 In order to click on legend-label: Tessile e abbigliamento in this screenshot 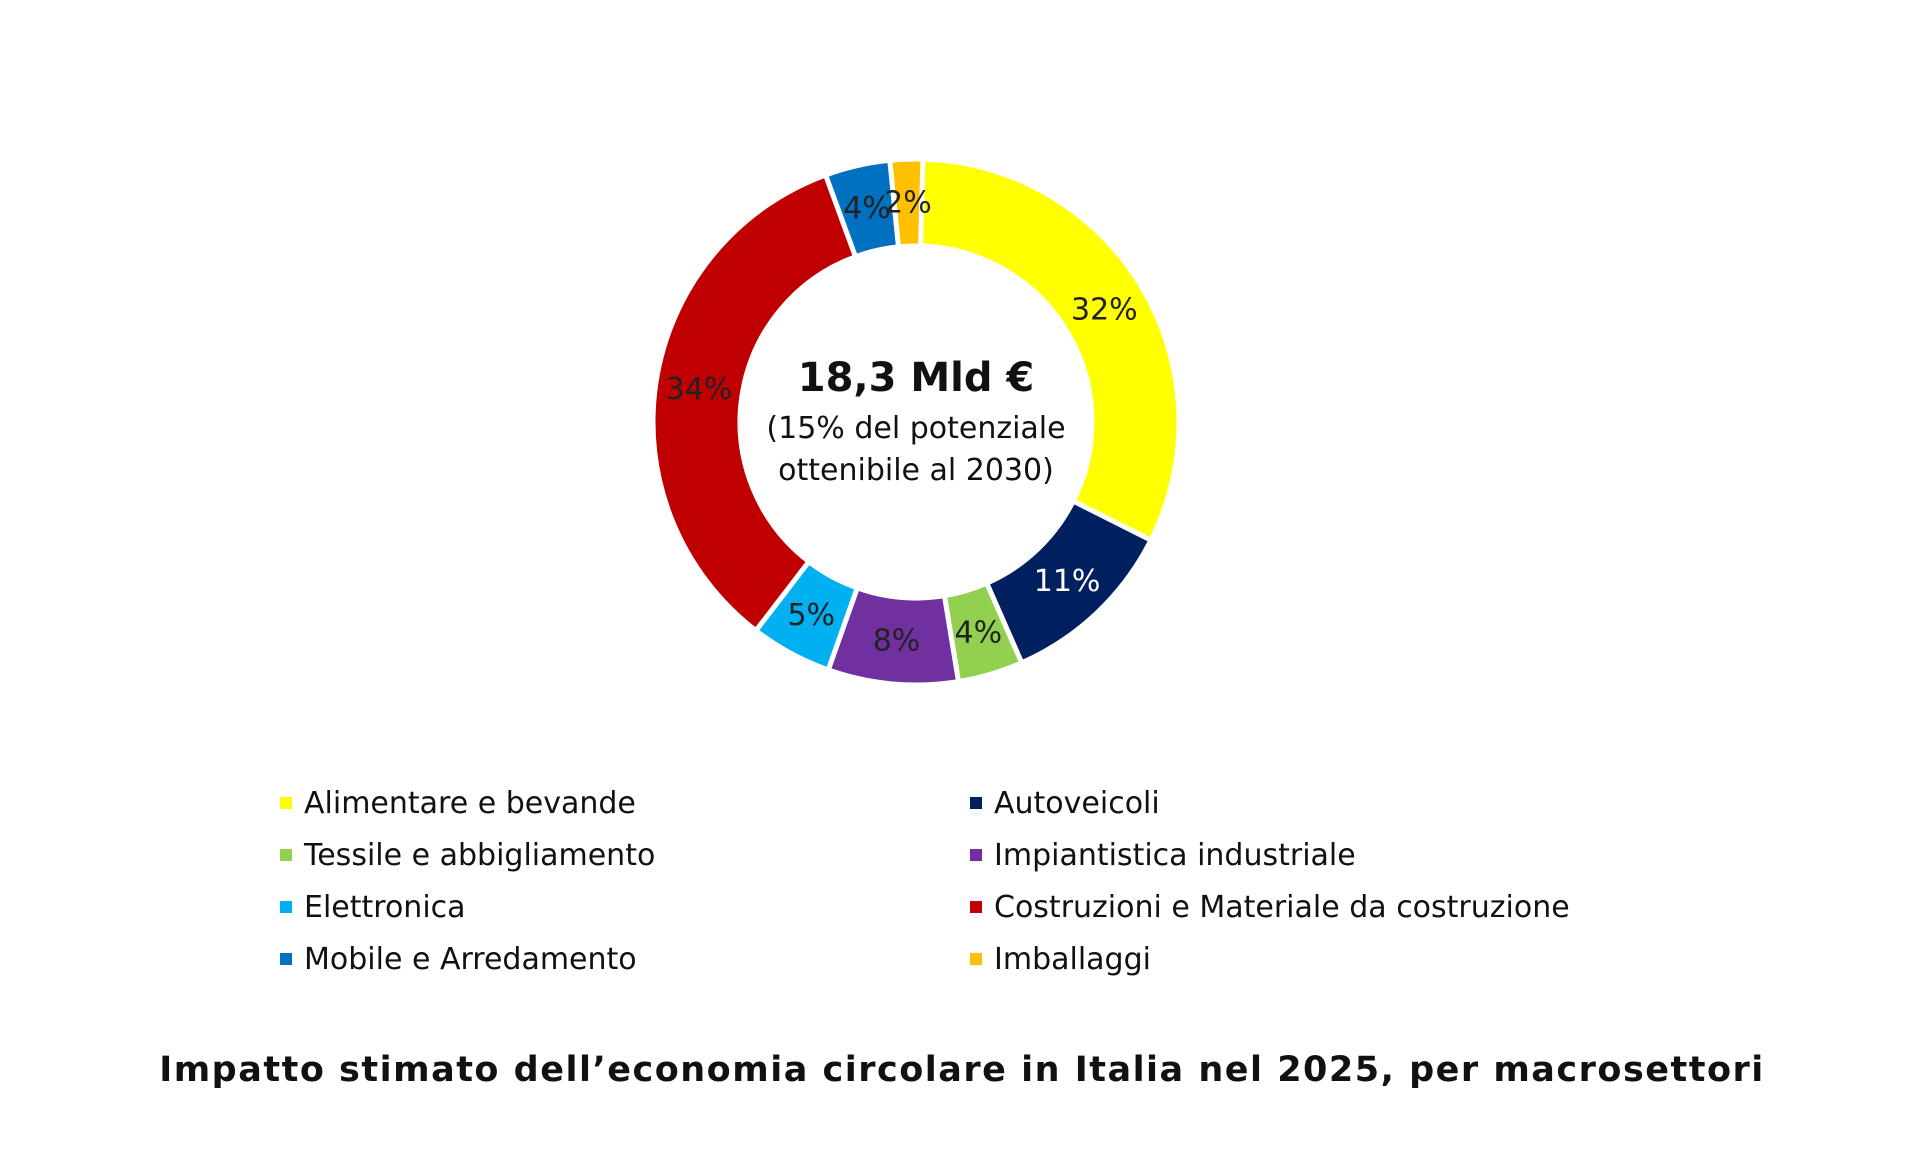, I will do `click(480, 855)`.